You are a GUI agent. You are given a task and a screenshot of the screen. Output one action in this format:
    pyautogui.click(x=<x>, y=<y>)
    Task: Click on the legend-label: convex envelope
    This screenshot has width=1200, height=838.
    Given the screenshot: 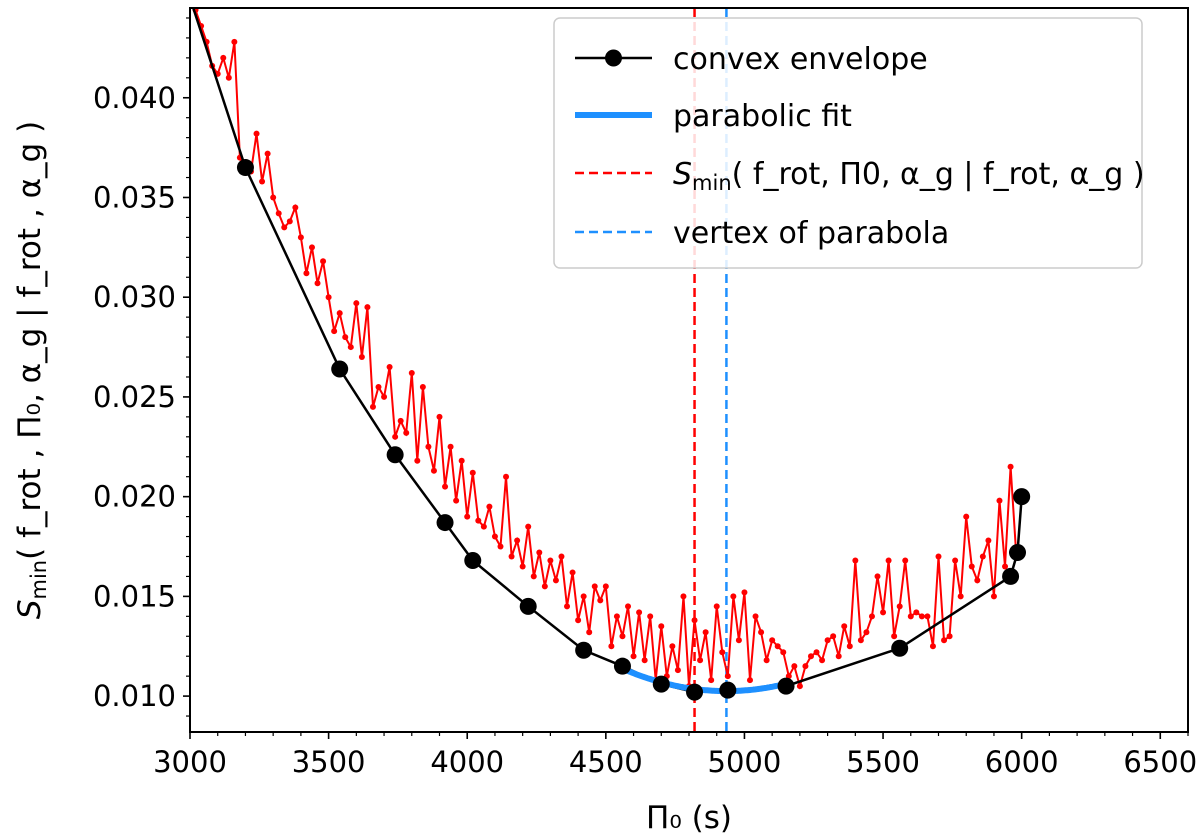 What is the action you would take?
    pyautogui.click(x=800, y=59)
    